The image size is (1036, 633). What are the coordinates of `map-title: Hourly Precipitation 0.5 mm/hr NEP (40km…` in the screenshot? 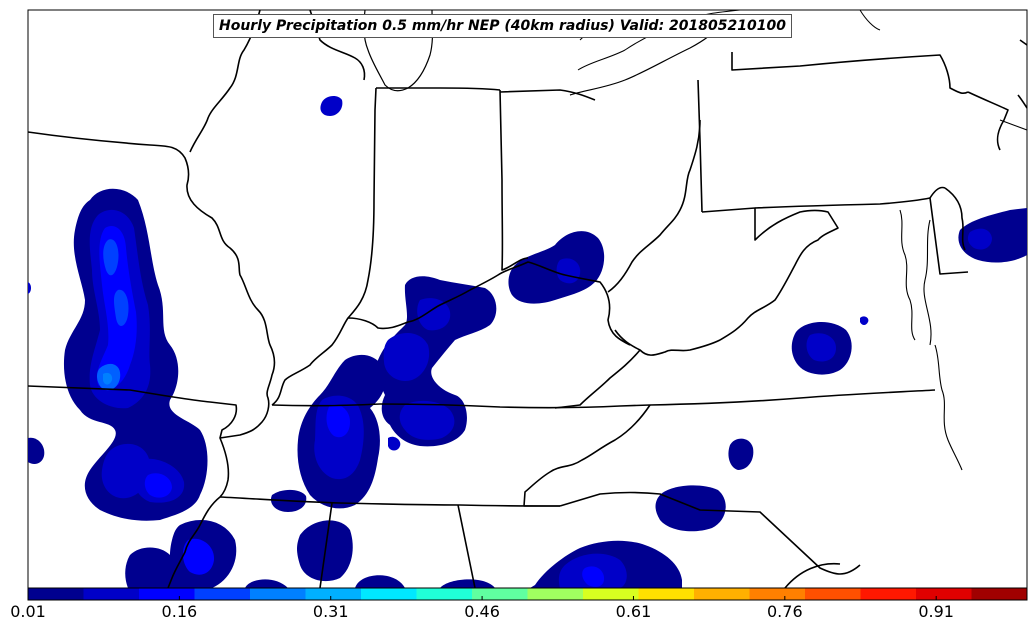 It's located at (502, 26).